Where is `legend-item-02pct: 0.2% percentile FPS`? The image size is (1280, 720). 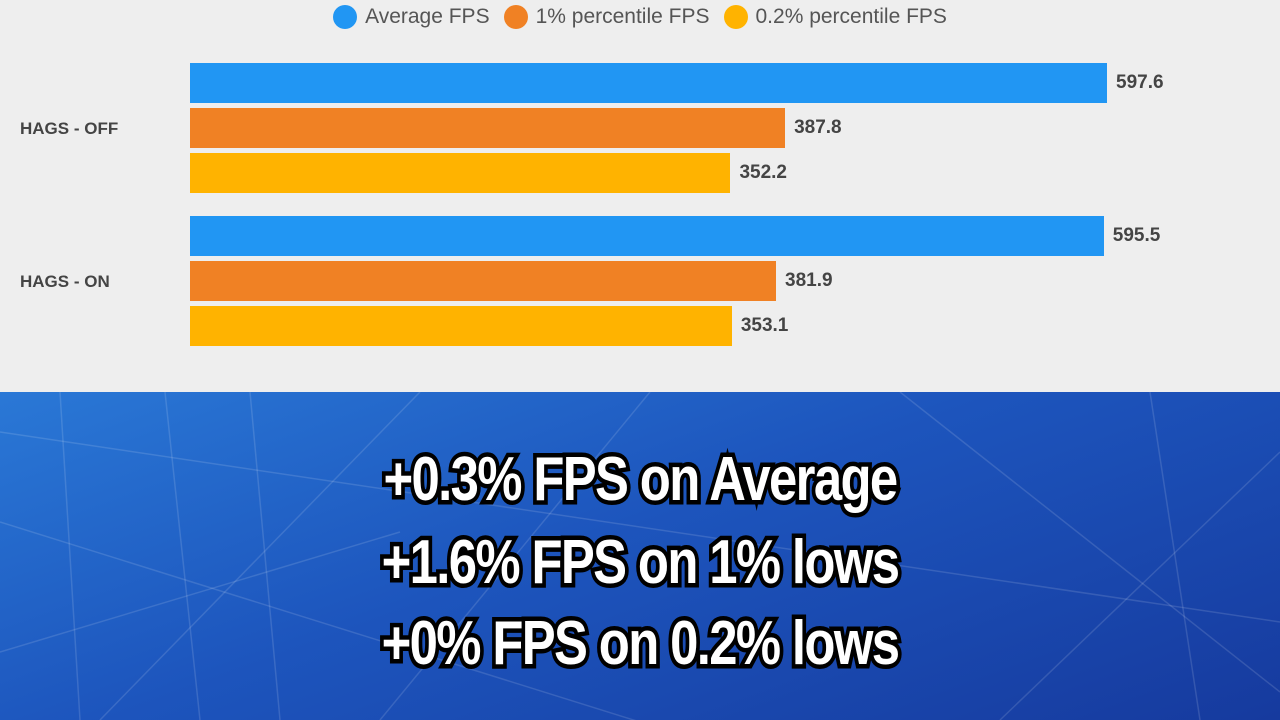 legend-item-02pct: 0.2% percentile FPS is located at coordinates (835, 17).